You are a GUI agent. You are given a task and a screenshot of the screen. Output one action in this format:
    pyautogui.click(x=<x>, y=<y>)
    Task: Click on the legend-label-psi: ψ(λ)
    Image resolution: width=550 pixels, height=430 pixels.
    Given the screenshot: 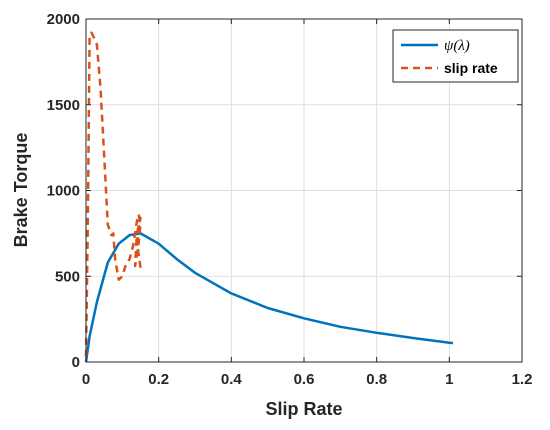 What is the action you would take?
    pyautogui.click(x=457, y=46)
    